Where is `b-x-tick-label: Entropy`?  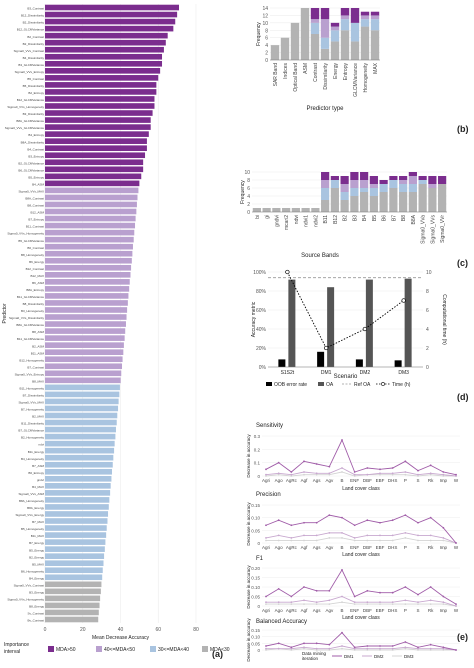
b-x-tick-label: Entropy is located at coordinates (346, 72).